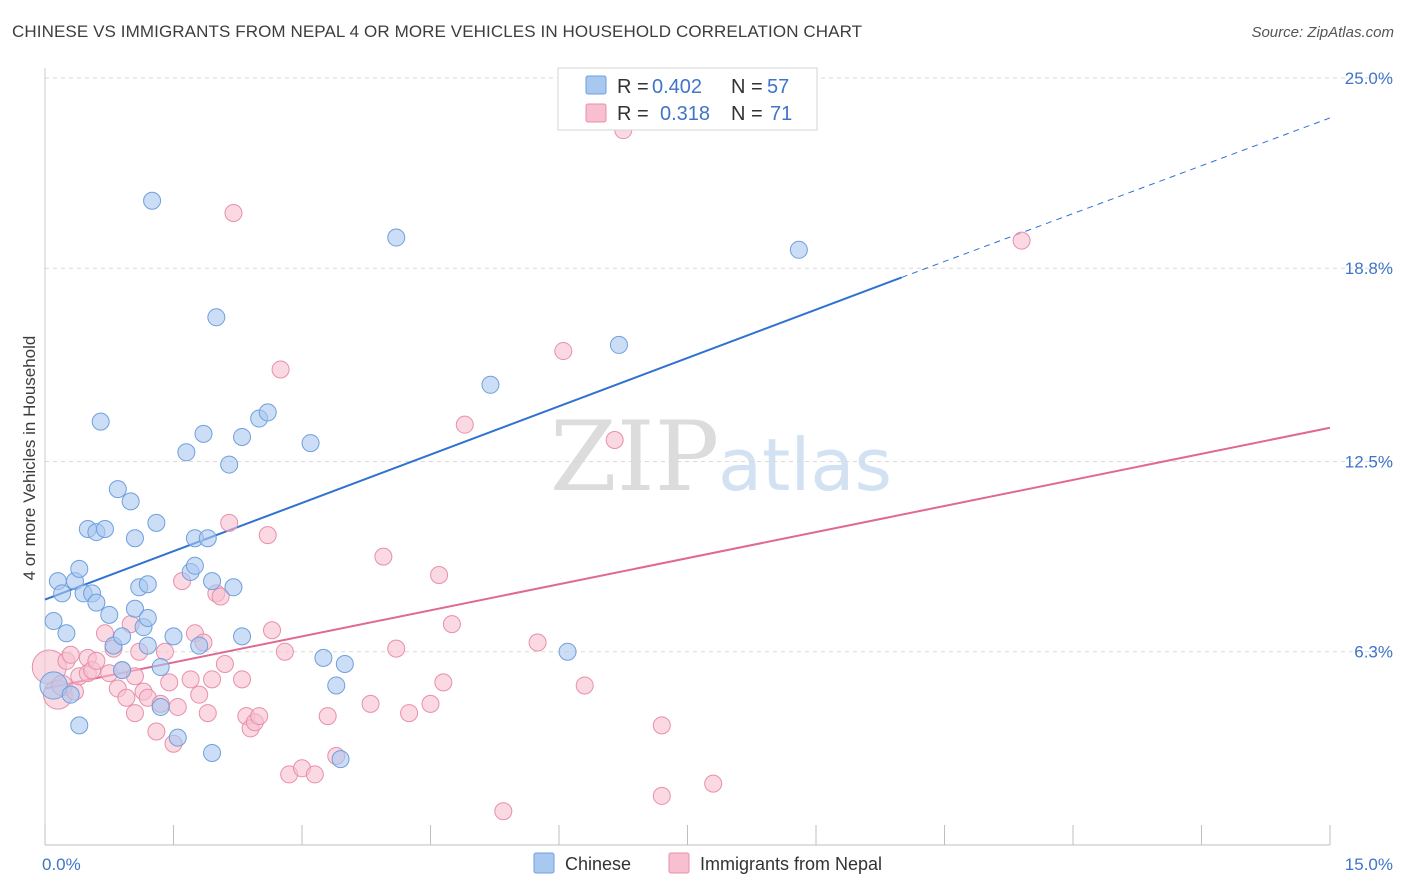 This screenshot has width=1406, height=892. Describe the element at coordinates (633, 87) in the screenshot. I see `legend-r-label-1: R =` at that location.